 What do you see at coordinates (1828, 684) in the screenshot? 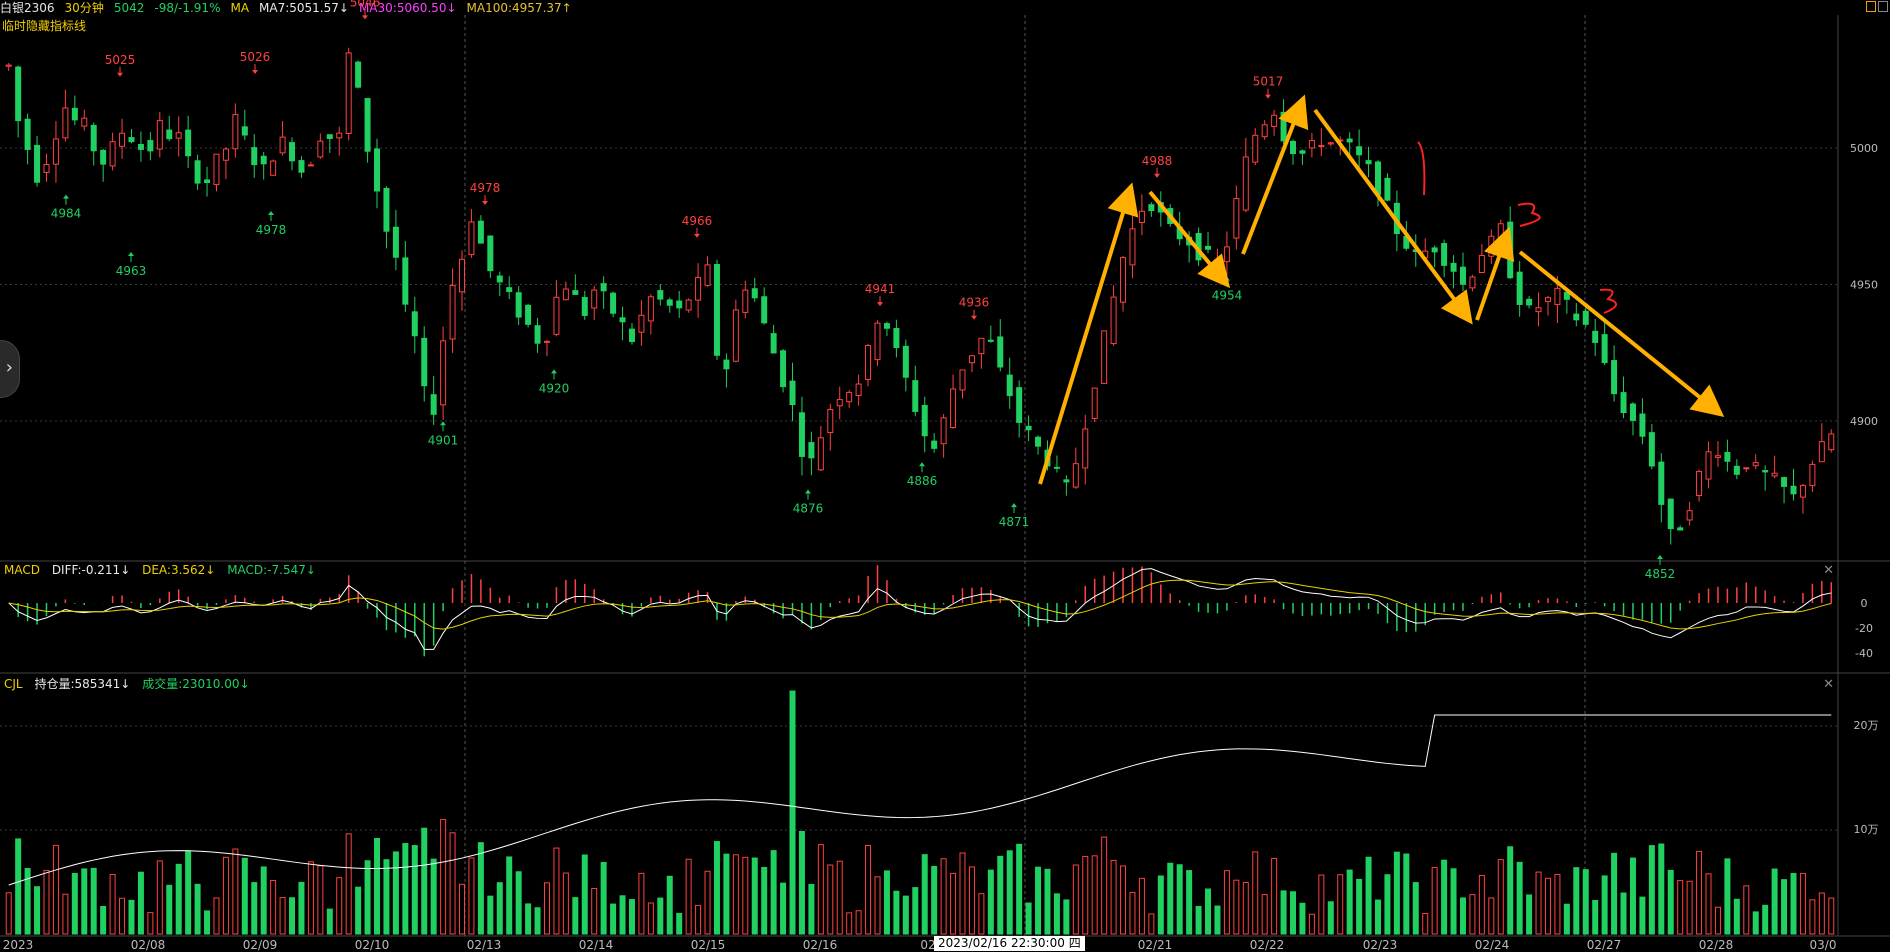
I see `cjl-close-icon: ✕` at bounding box center [1828, 684].